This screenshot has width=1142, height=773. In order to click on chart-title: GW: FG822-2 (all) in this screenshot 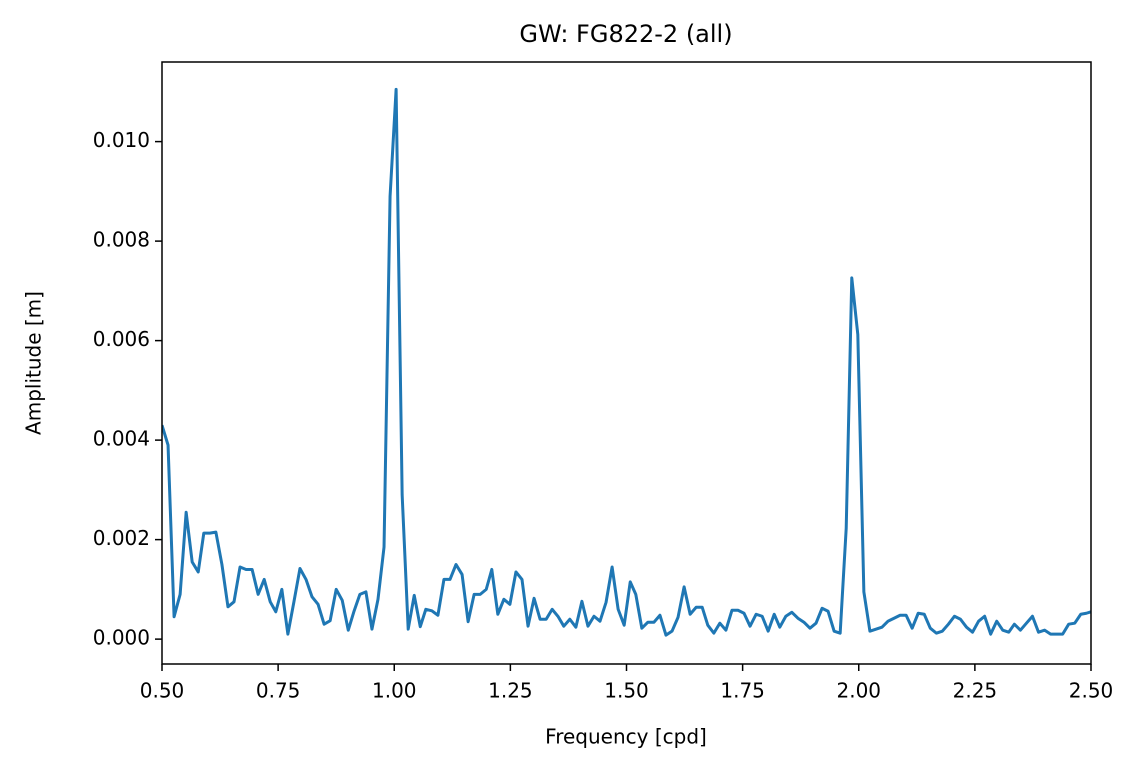, I will do `click(625, 34)`.